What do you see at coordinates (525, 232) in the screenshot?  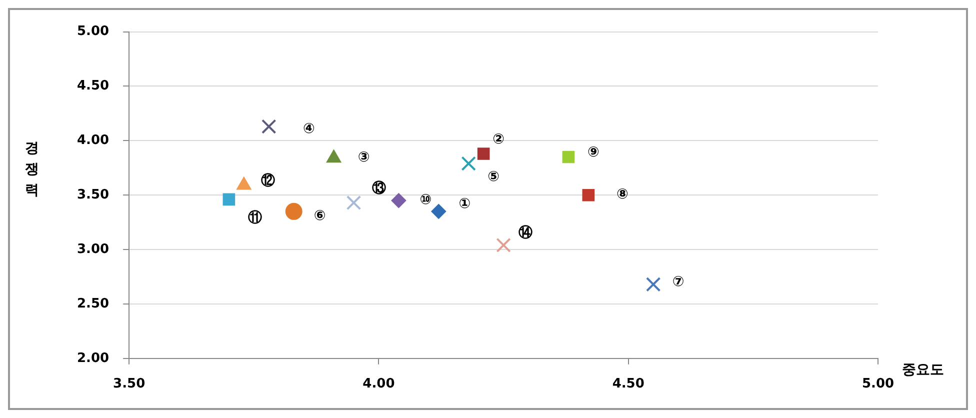 I see `annotation: ⑭` at bounding box center [525, 232].